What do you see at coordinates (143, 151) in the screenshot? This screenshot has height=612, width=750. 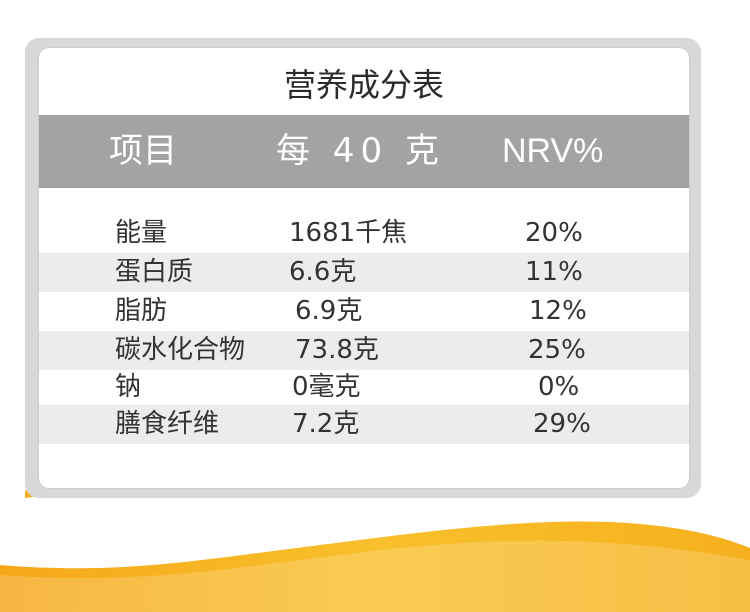 I see `header-item: 项目` at bounding box center [143, 151].